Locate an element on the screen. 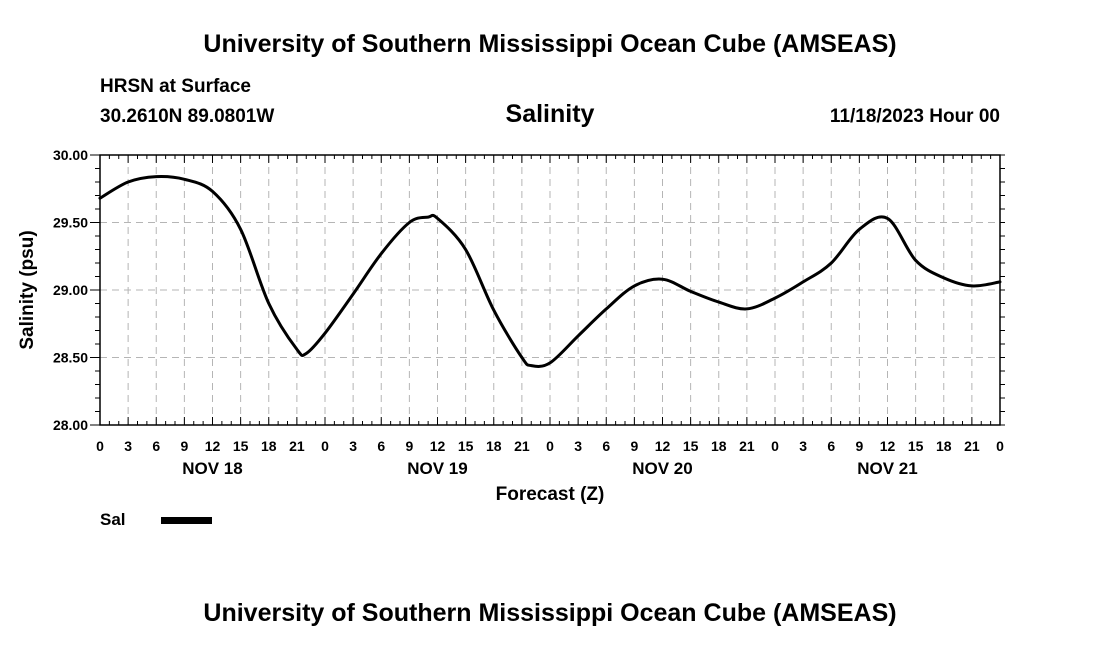  y-tick-label: 28.50 is located at coordinates (70, 358).